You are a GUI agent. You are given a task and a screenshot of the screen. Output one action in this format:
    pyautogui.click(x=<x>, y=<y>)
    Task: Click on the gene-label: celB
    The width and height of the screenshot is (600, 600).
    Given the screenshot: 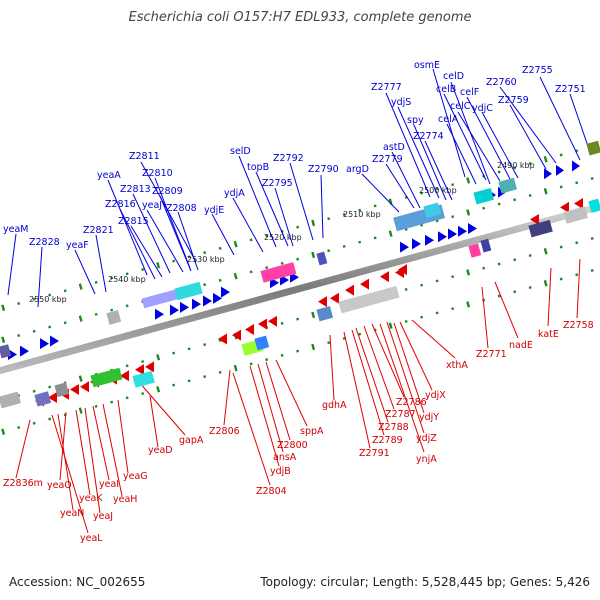 What is the action you would take?
    pyautogui.click(x=446, y=89)
    